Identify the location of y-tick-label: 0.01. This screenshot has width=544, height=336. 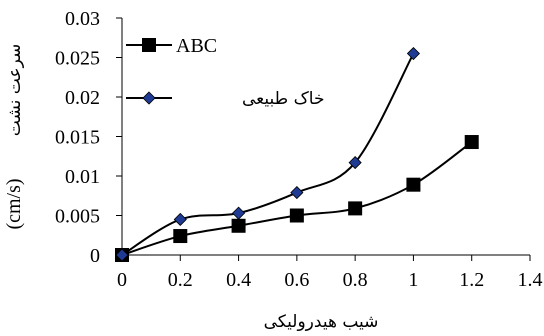
(82, 177).